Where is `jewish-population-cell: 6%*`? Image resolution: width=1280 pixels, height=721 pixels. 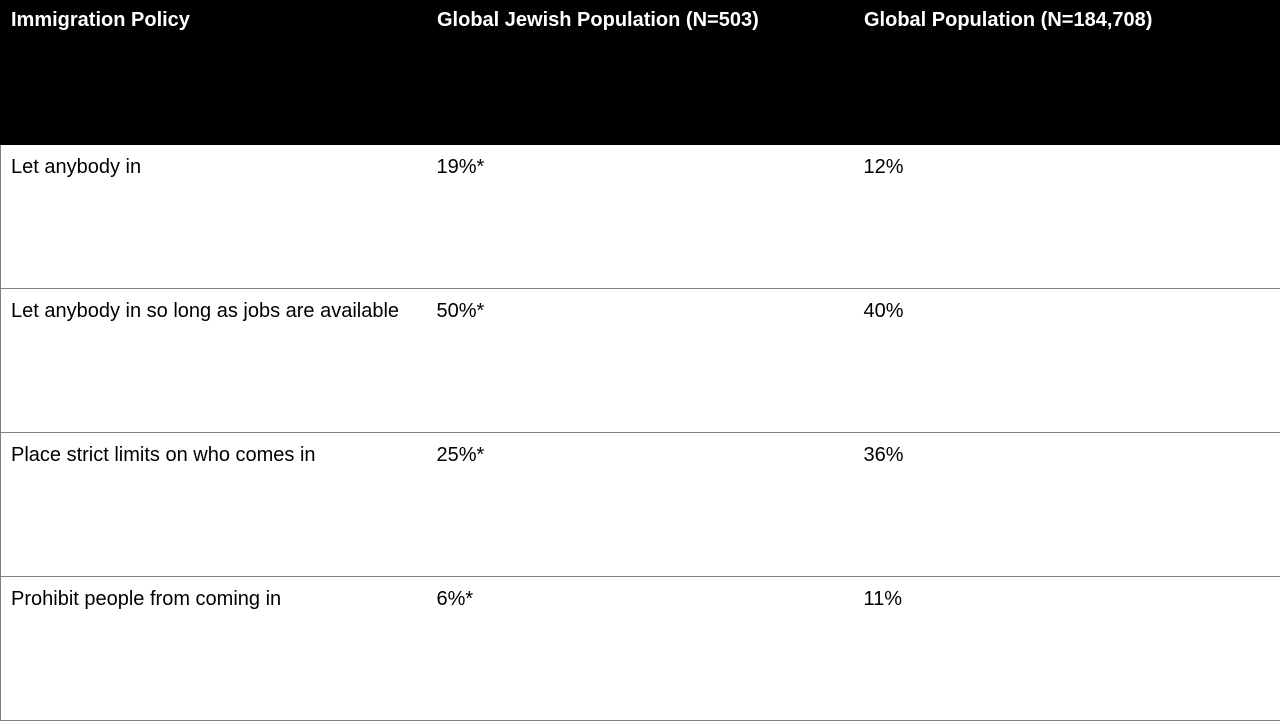
jewish-population-cell: 6%* is located at coordinates (640, 649).